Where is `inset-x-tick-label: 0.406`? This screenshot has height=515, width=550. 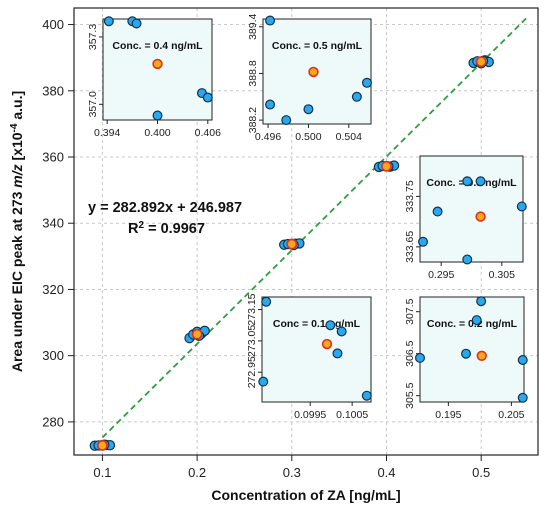
inset-x-tick-label: 0.406 is located at coordinates (208, 133).